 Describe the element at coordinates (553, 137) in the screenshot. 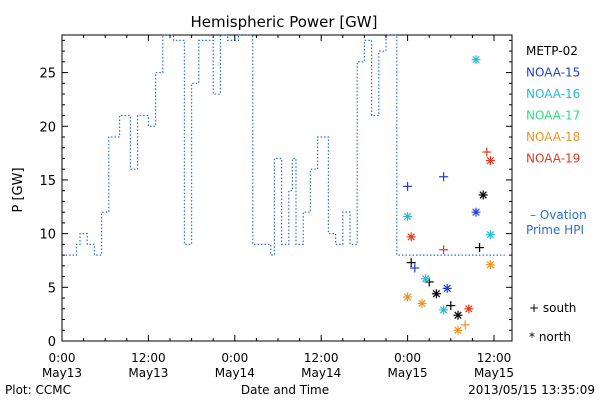

I see `legend-entry-noaa-18: NOAA-18` at that location.